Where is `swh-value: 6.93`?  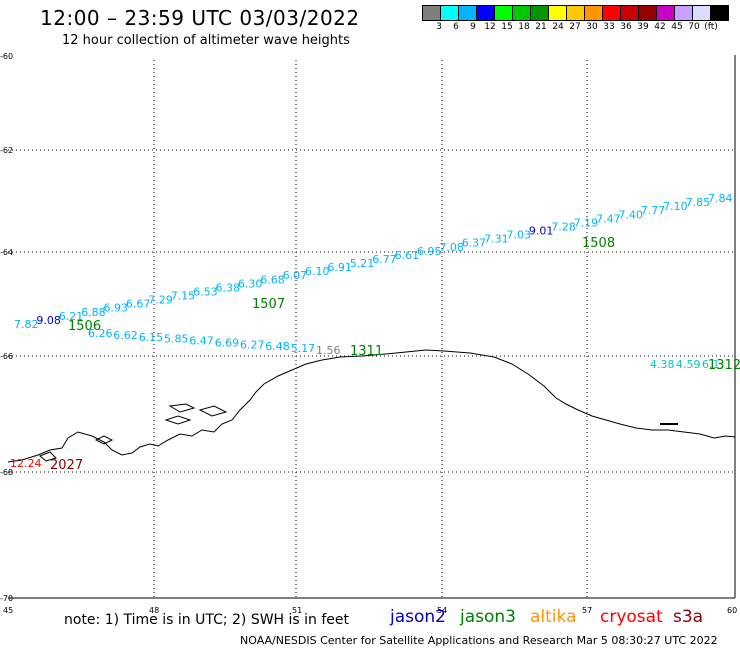
swh-value: 6.93 is located at coordinates (116, 308).